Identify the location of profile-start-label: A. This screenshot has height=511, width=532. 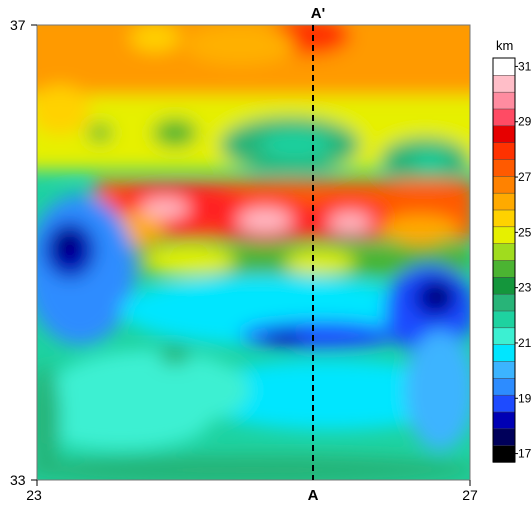
(313, 495).